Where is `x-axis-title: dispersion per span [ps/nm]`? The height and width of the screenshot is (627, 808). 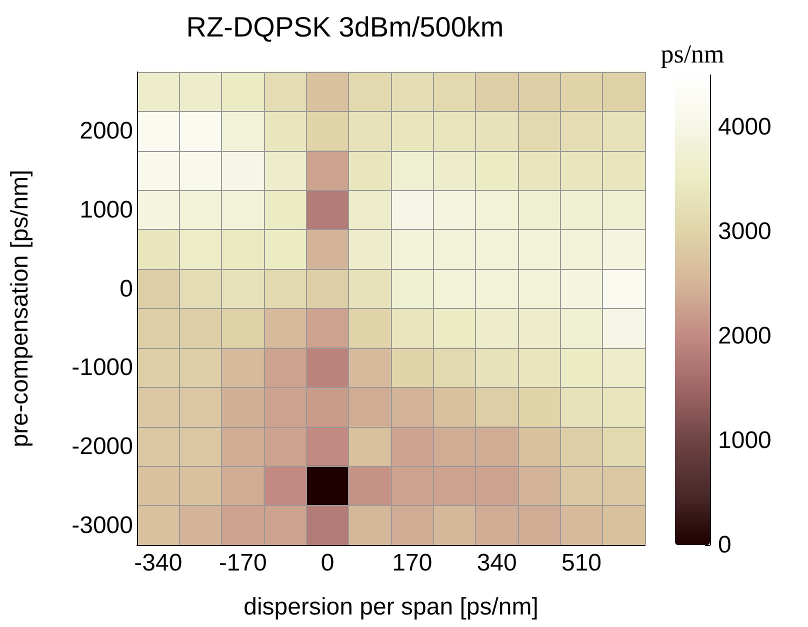 x-axis-title: dispersion per span [ps/nm] is located at coordinates (391, 607).